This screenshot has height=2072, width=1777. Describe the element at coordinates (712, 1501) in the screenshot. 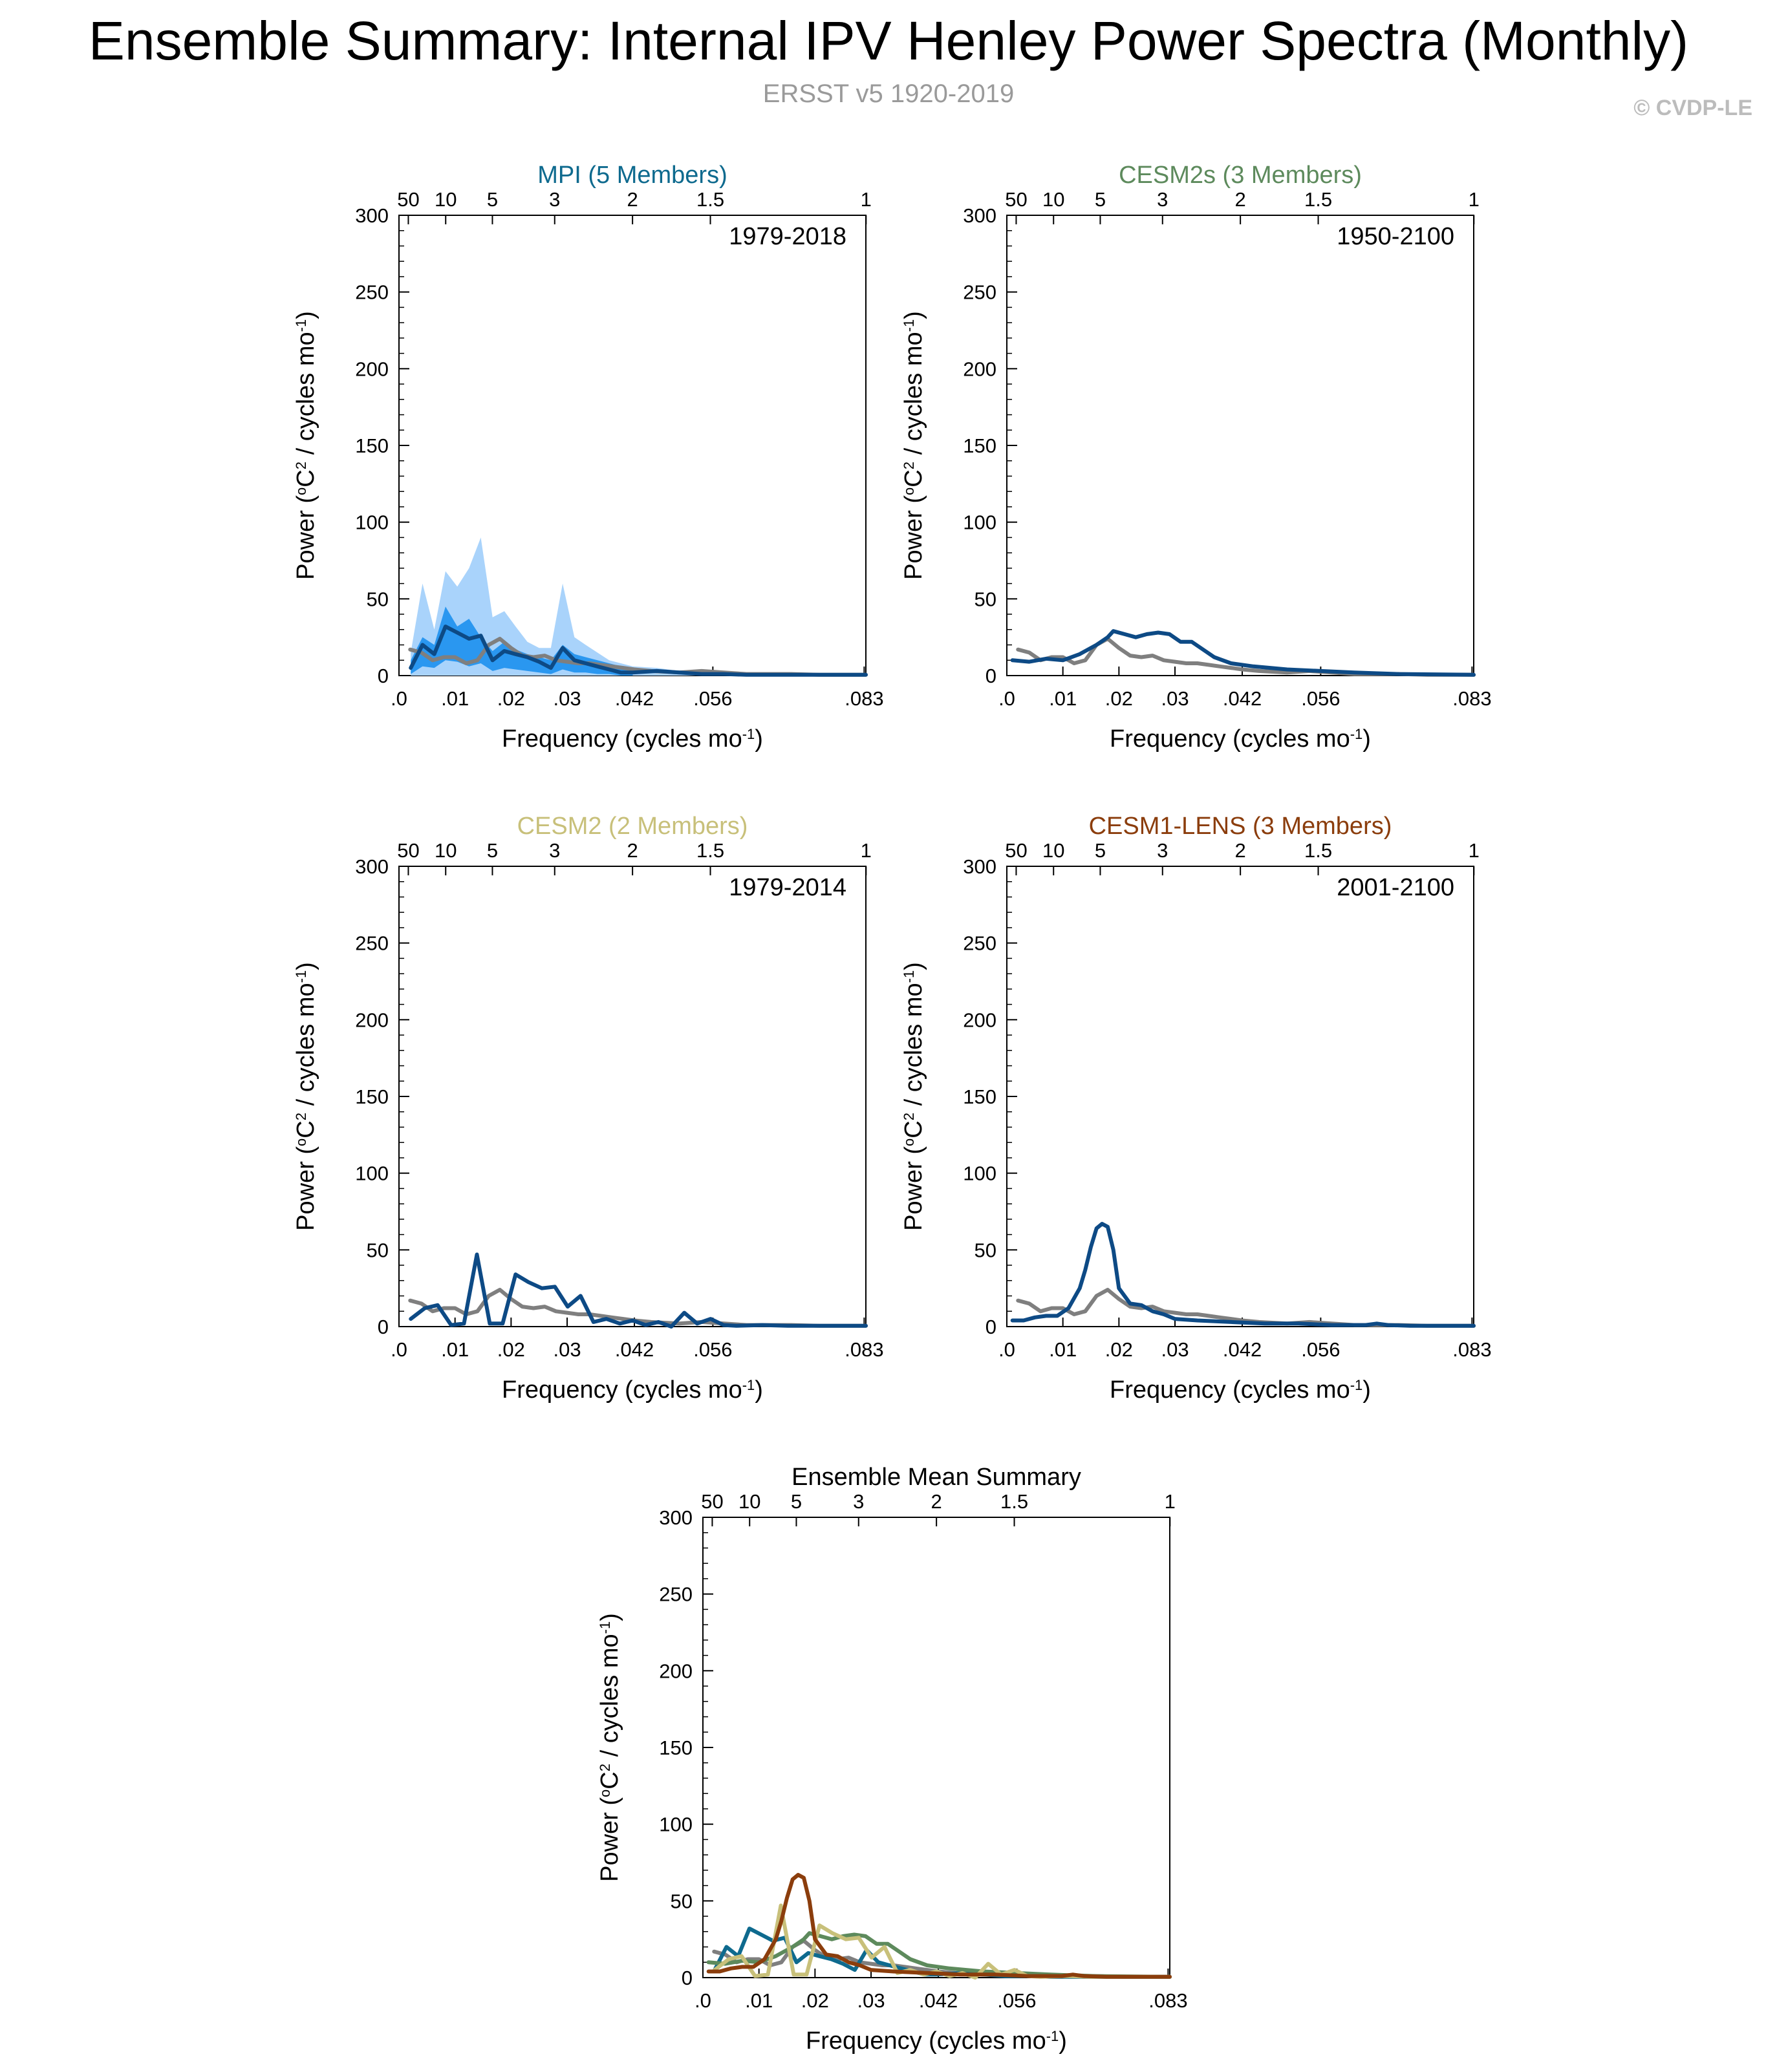

I see `top-tick-label: 50` at that location.